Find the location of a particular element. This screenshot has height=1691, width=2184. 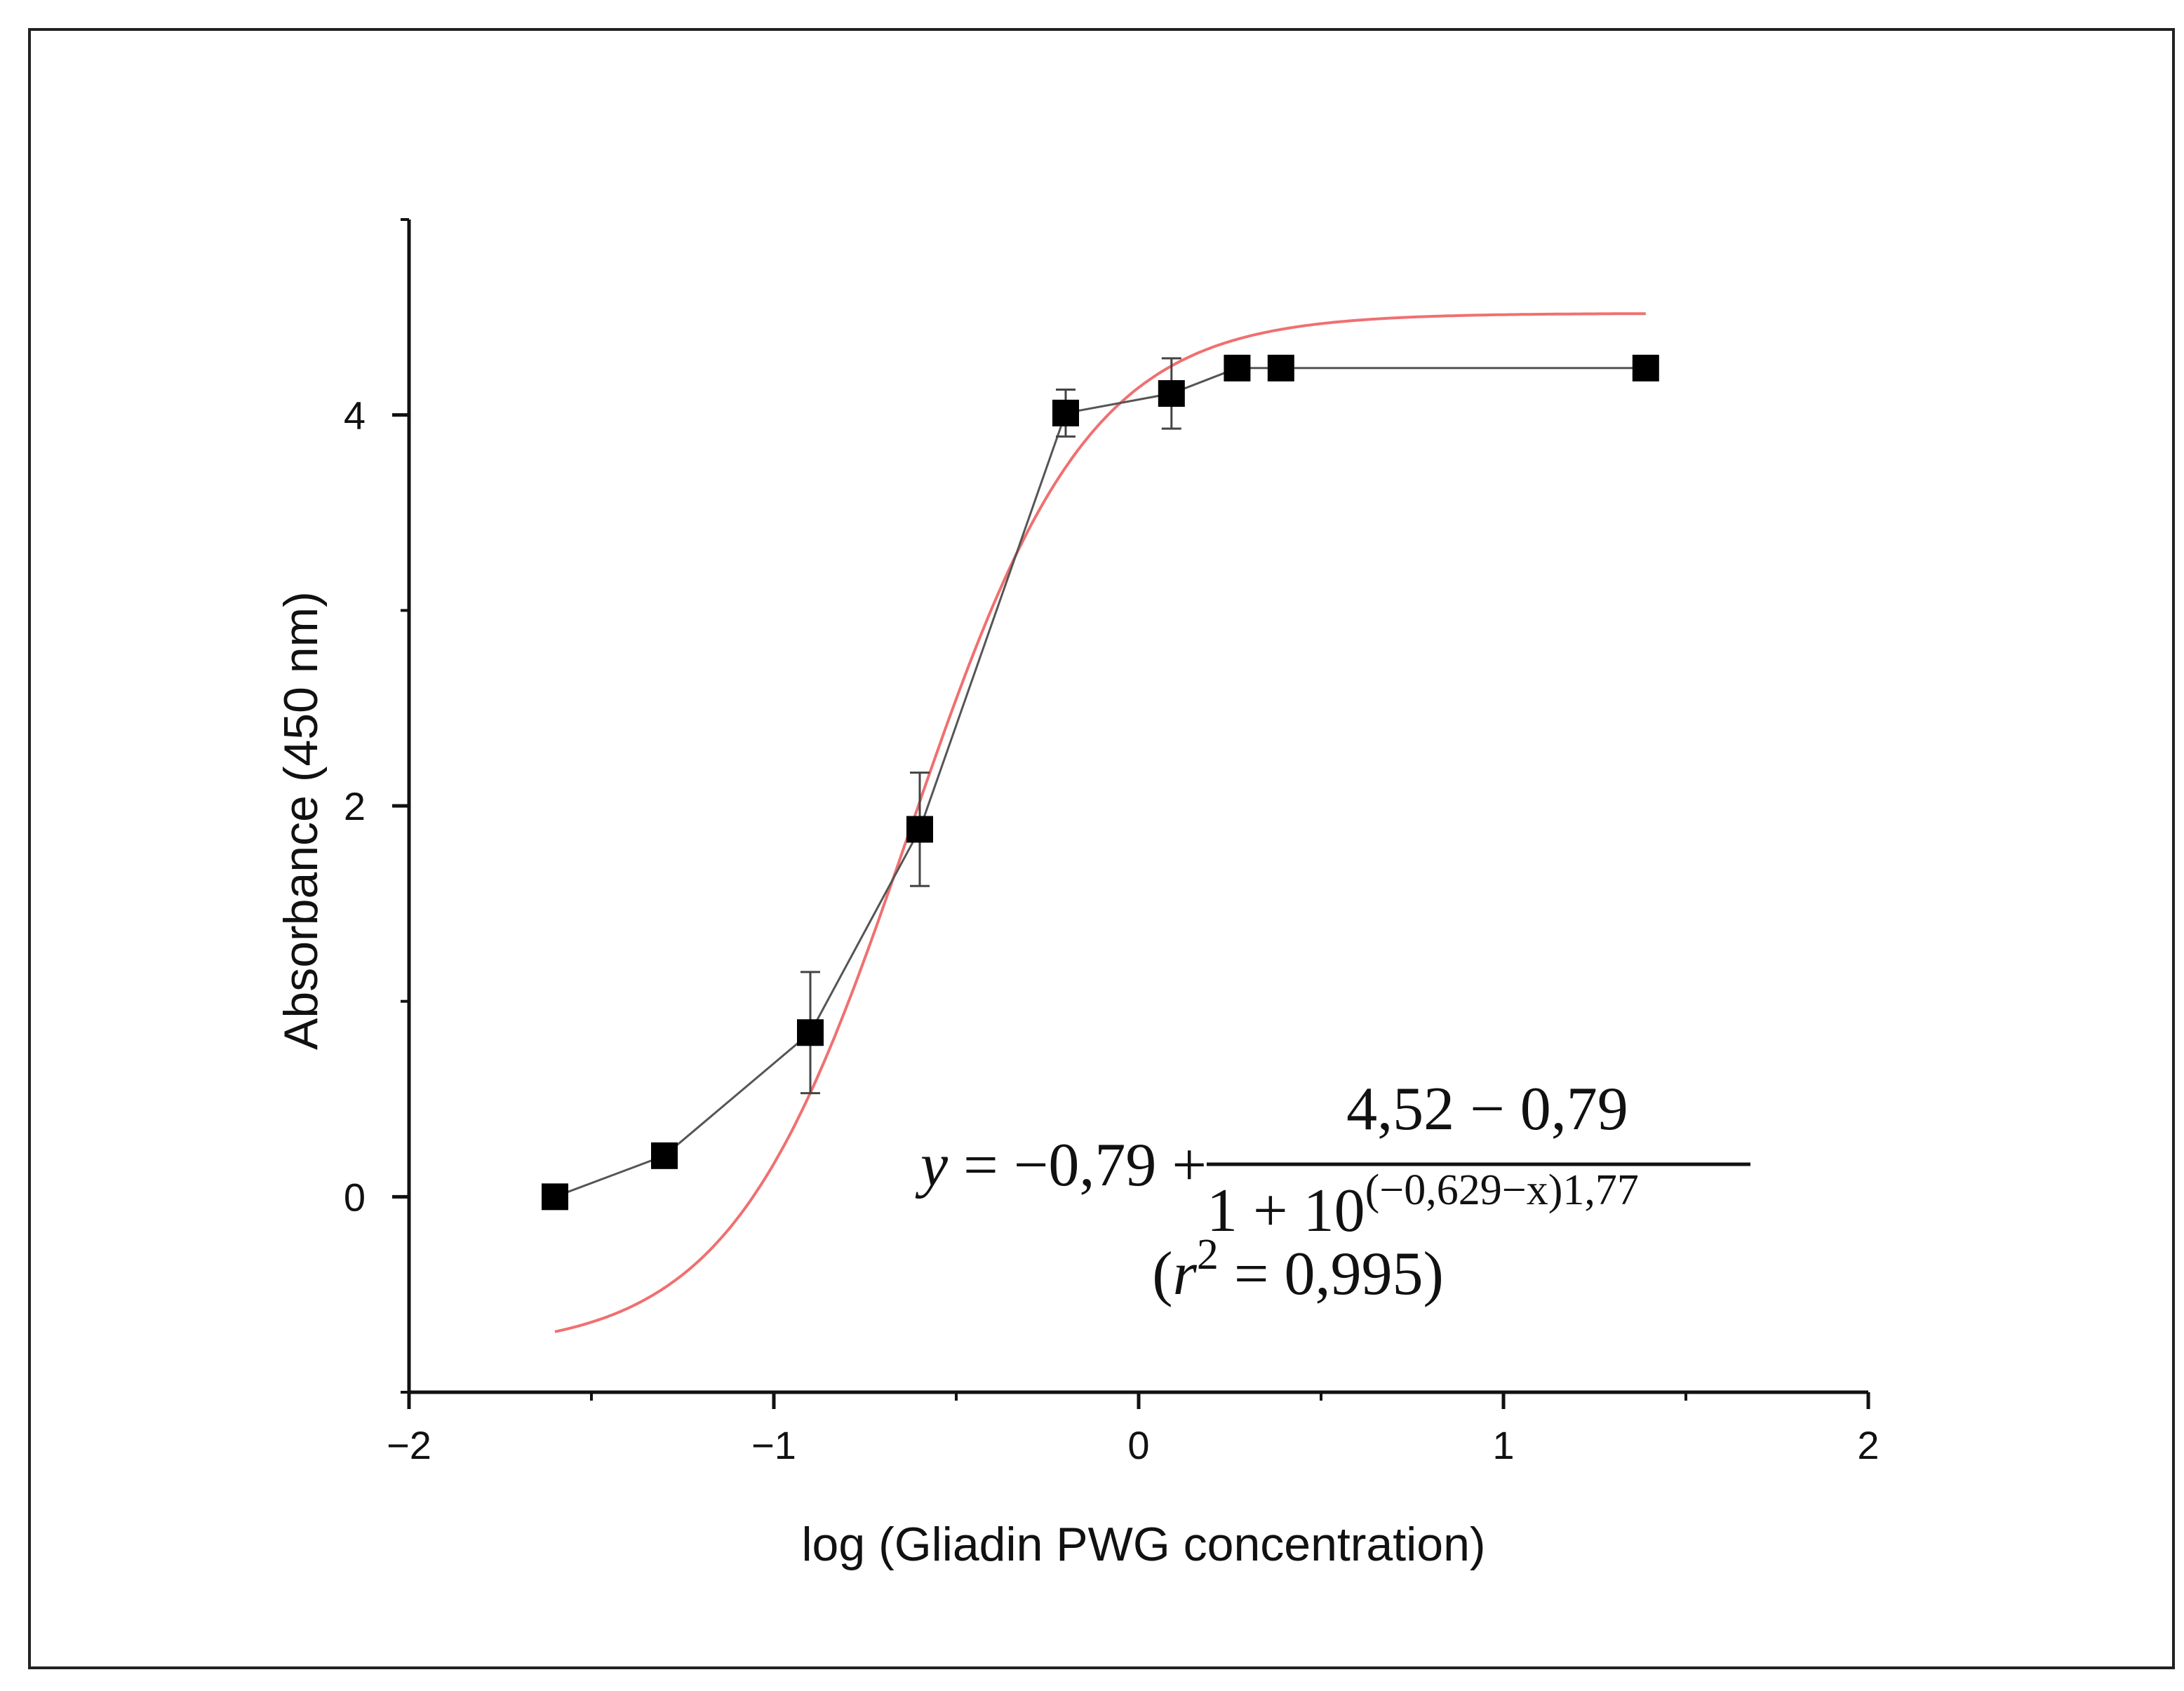

y-tick-label: 2 is located at coordinates (355, 806).